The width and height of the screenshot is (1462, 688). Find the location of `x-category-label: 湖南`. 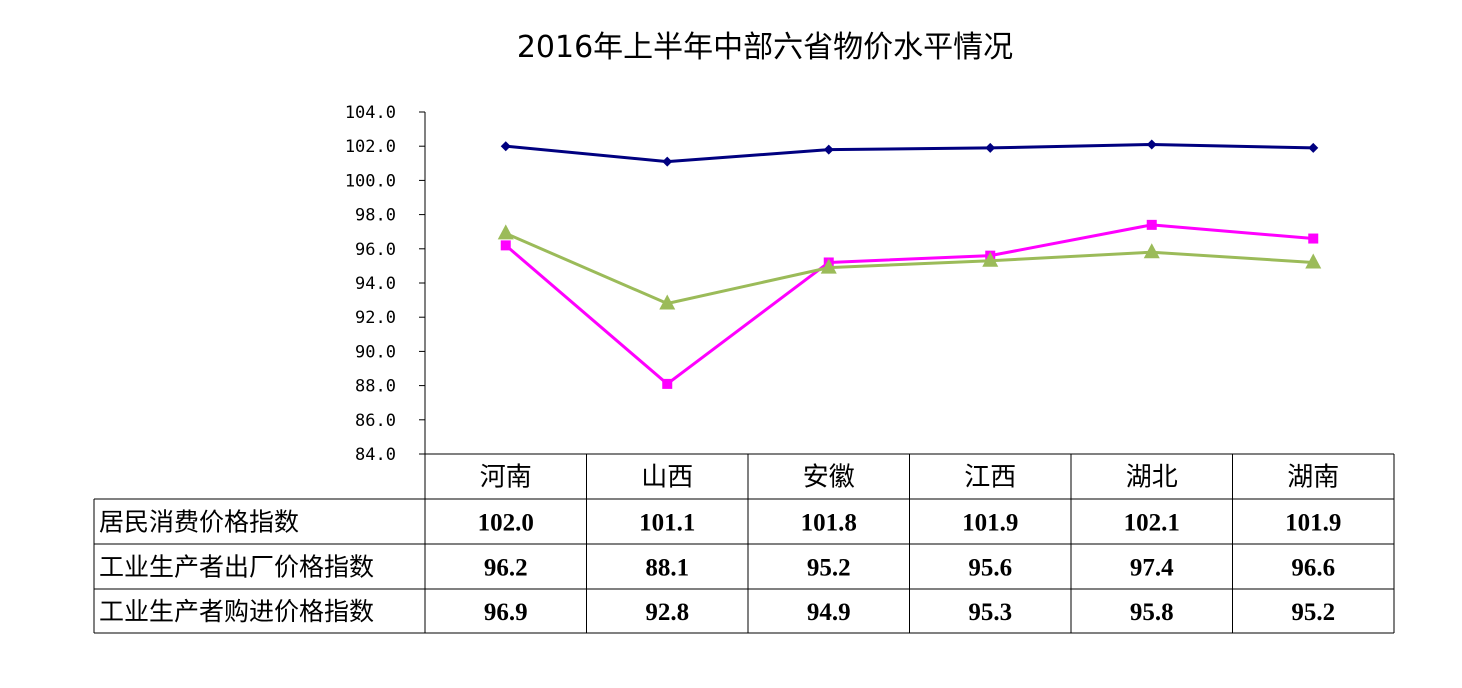

x-category-label: 湖南 is located at coordinates (1313, 478).